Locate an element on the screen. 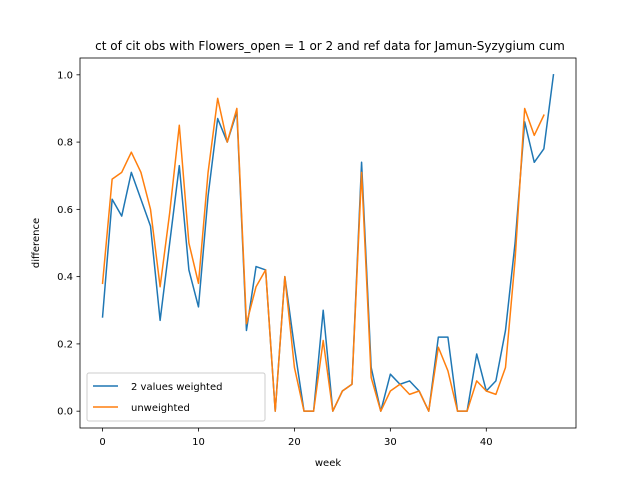 The image size is (640, 484). y-tick-label: 0.6 is located at coordinates (65, 210).